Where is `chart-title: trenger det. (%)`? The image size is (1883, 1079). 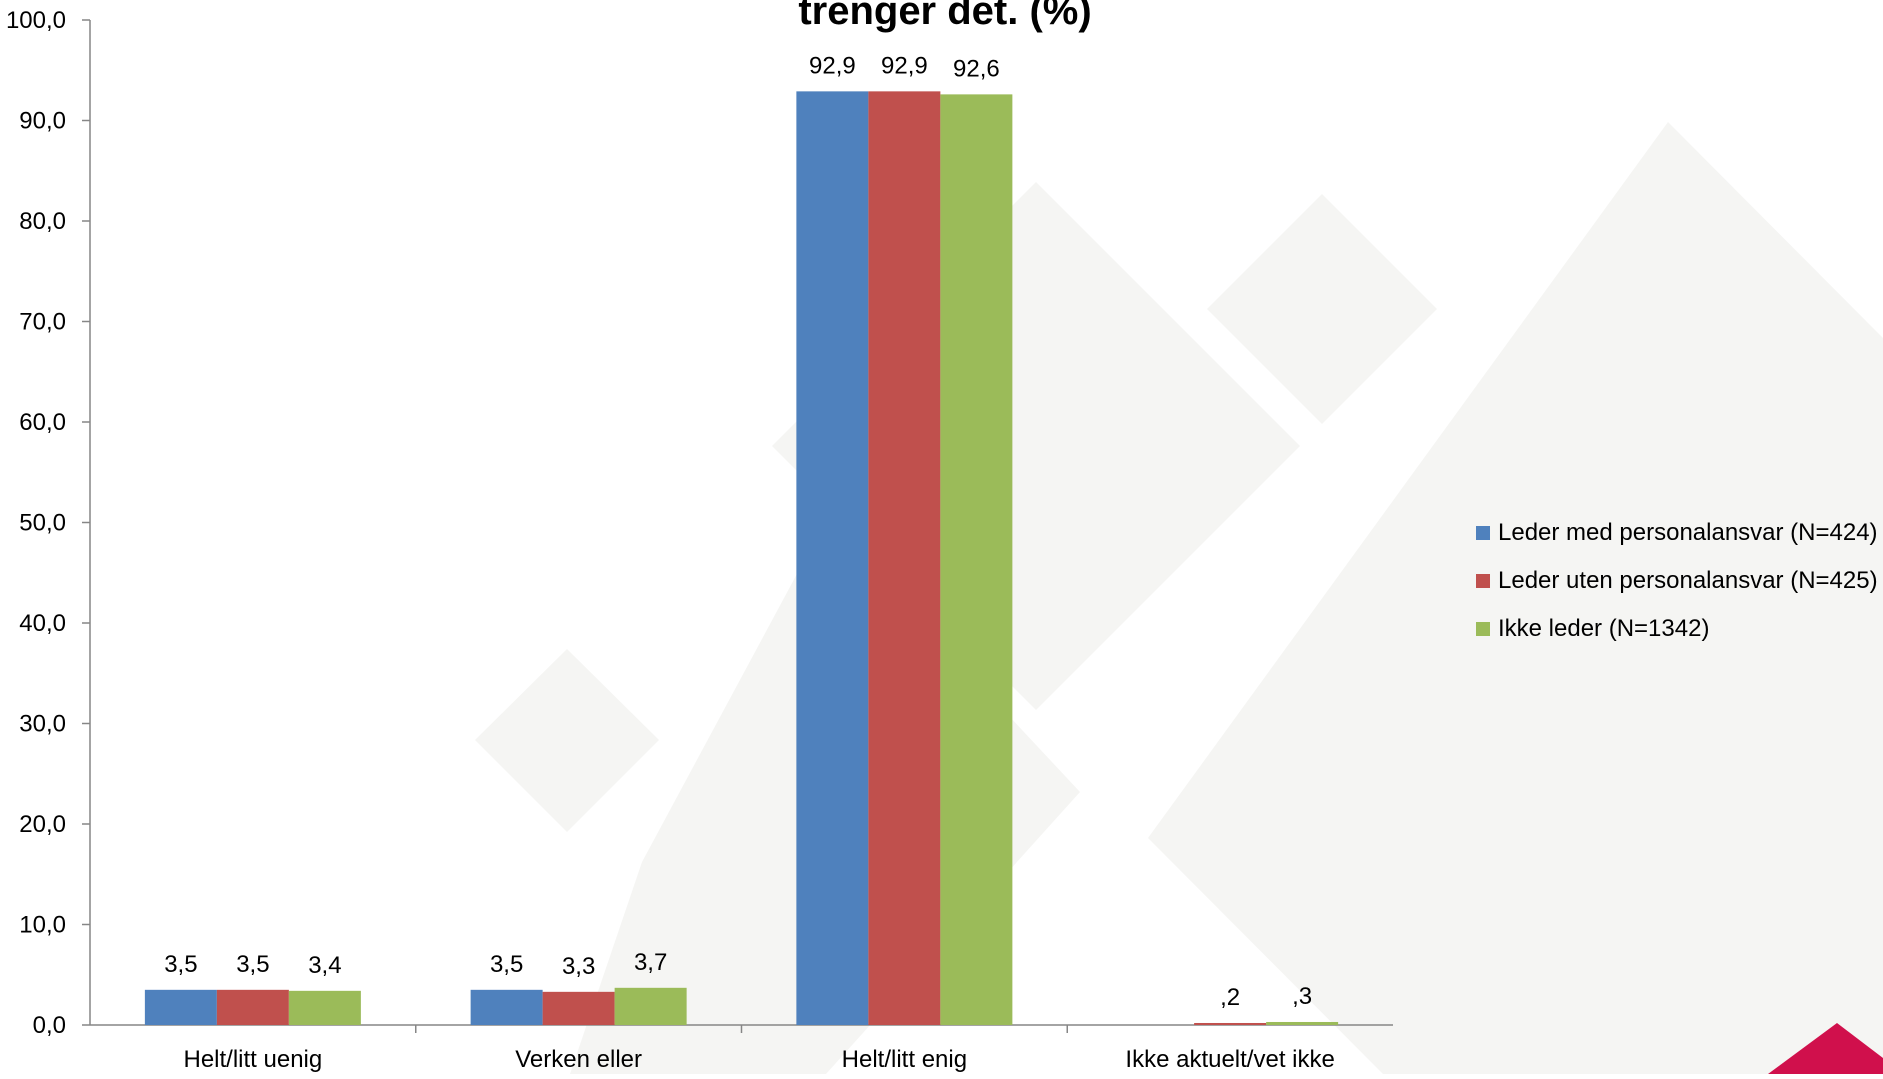 chart-title: trenger det. (%) is located at coordinates (944, 16).